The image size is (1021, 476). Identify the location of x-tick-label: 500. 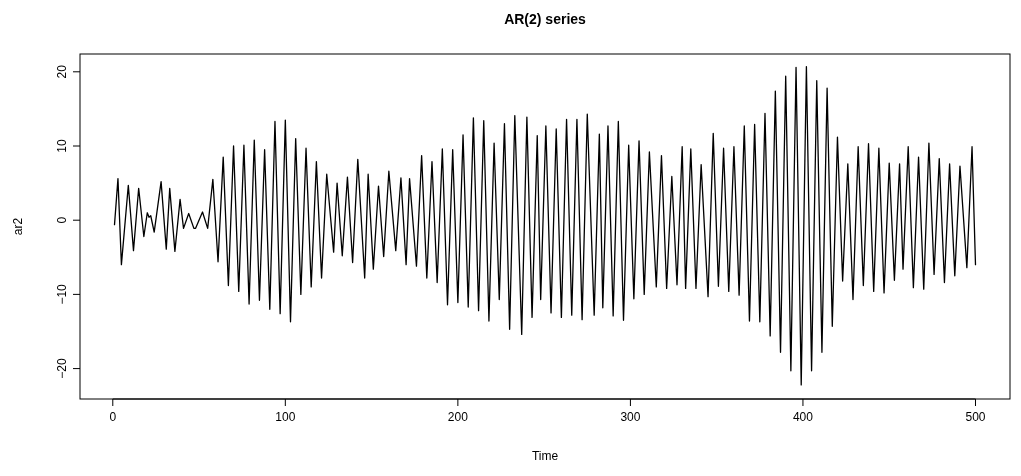
(975, 417).